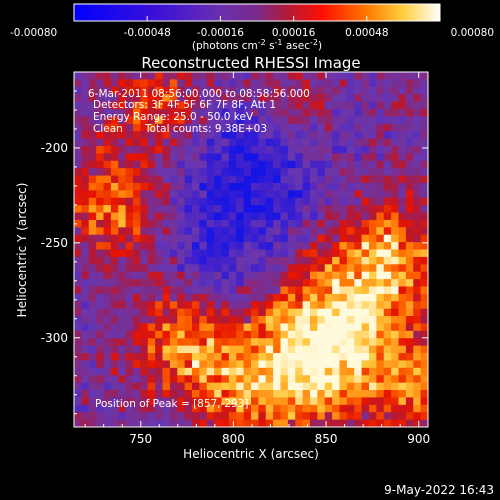  What do you see at coordinates (251, 454) in the screenshot?
I see `x-axis-label: Heliocentric X (arcsec)` at bounding box center [251, 454].